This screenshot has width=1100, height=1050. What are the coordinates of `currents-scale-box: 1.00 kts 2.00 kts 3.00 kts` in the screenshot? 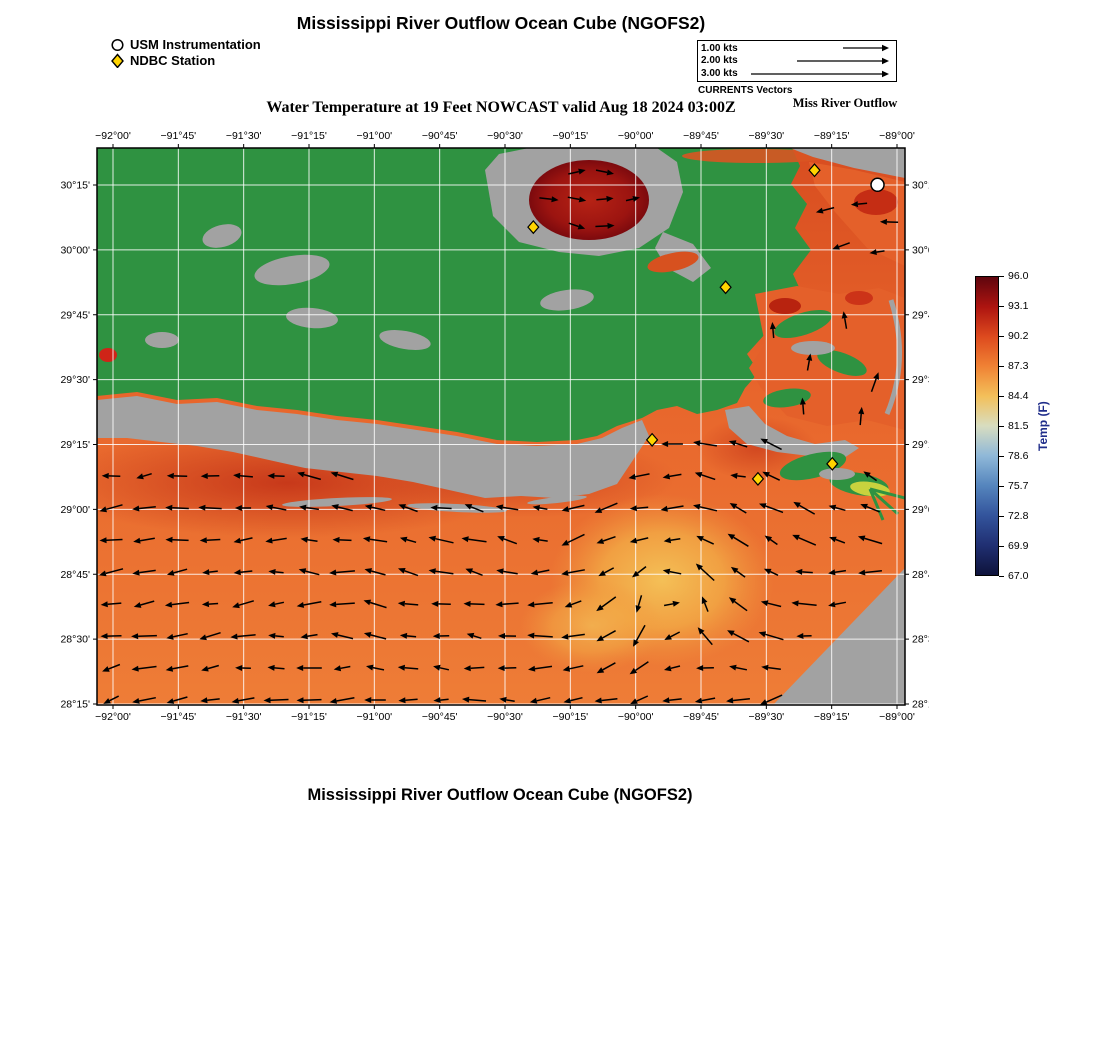 It's located at (797, 61).